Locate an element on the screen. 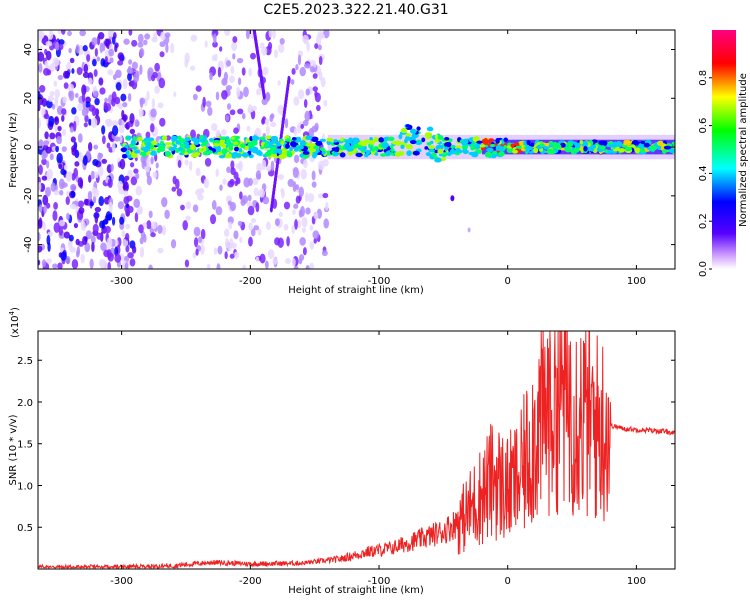  colorbar is located at coordinates (724, 149).